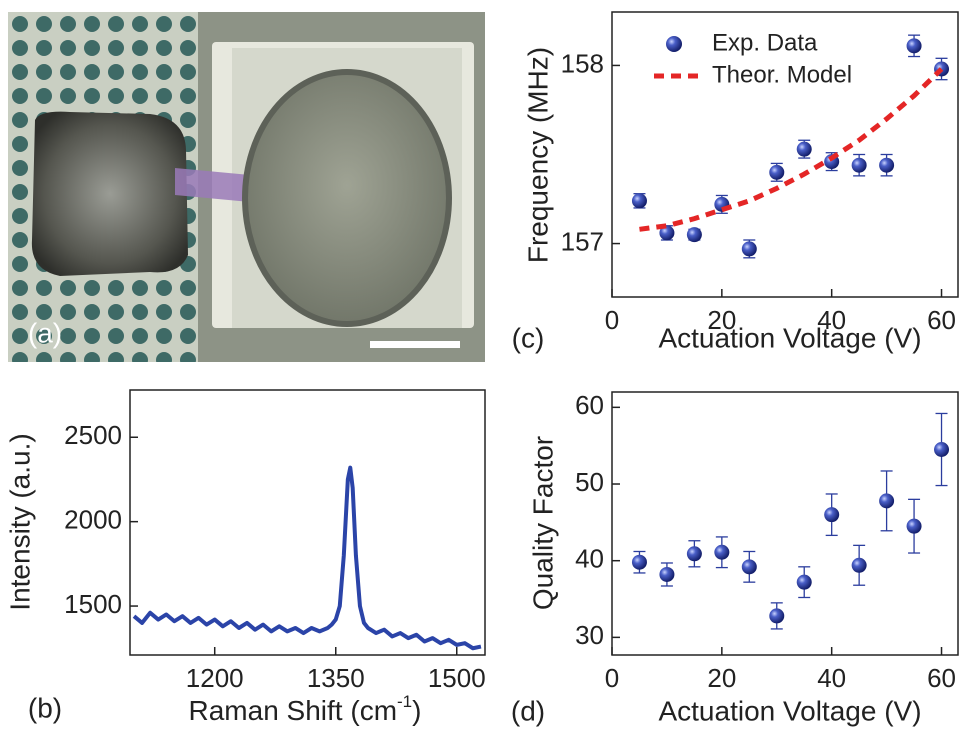  Describe the element at coordinates (93, 520) in the screenshot. I see `y-tick-label: 2000` at that location.